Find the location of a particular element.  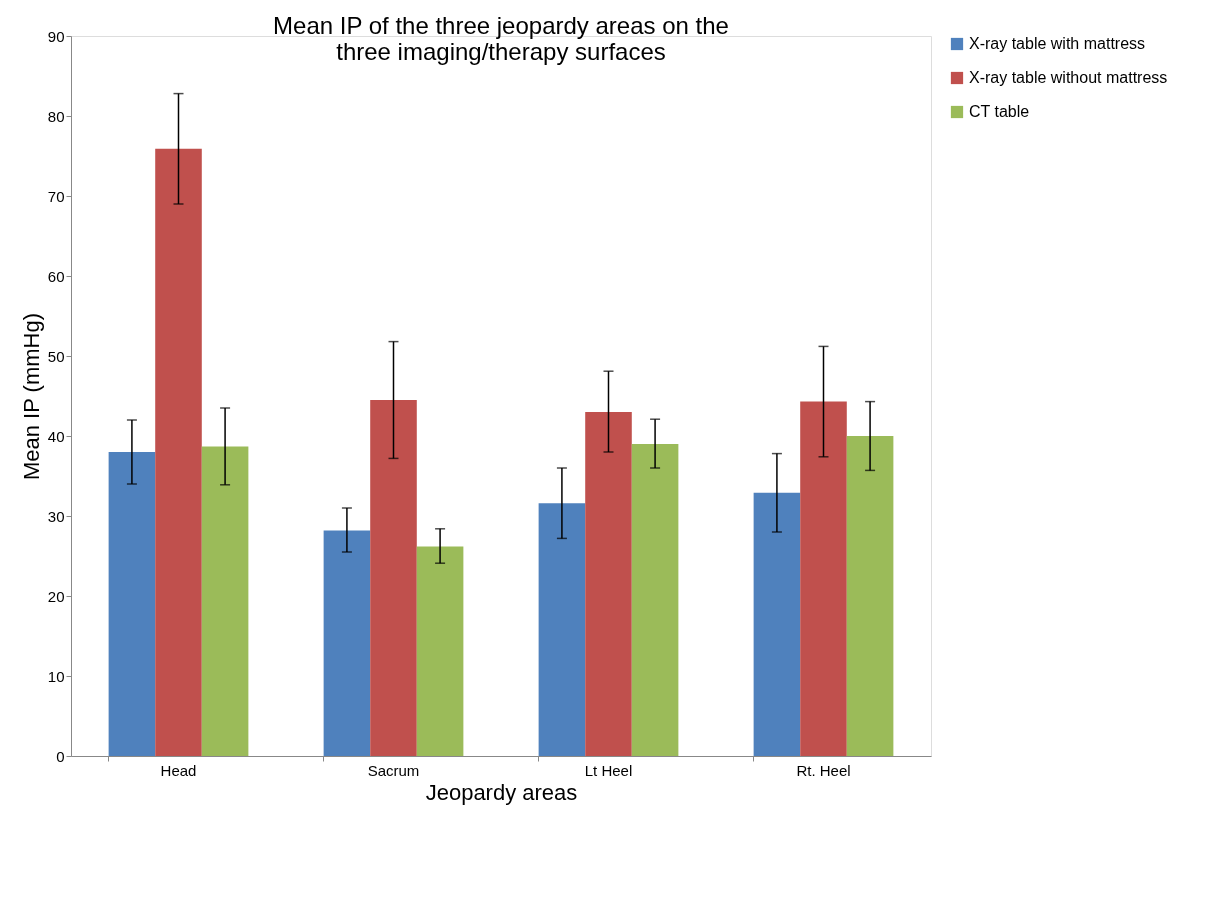

y-axis-title: Mean IP (mmHg) is located at coordinates (31, 396).